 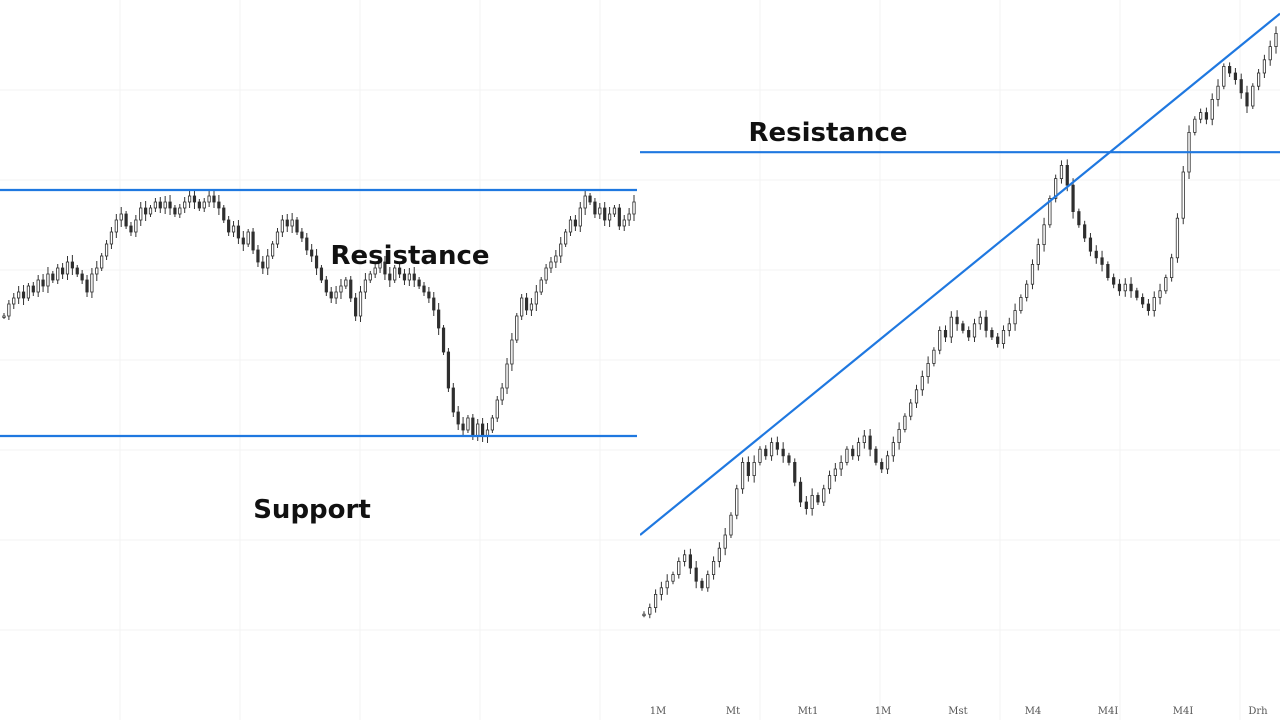 What do you see at coordinates (1033, 711) in the screenshot?
I see `x-tick-label: M4` at bounding box center [1033, 711].